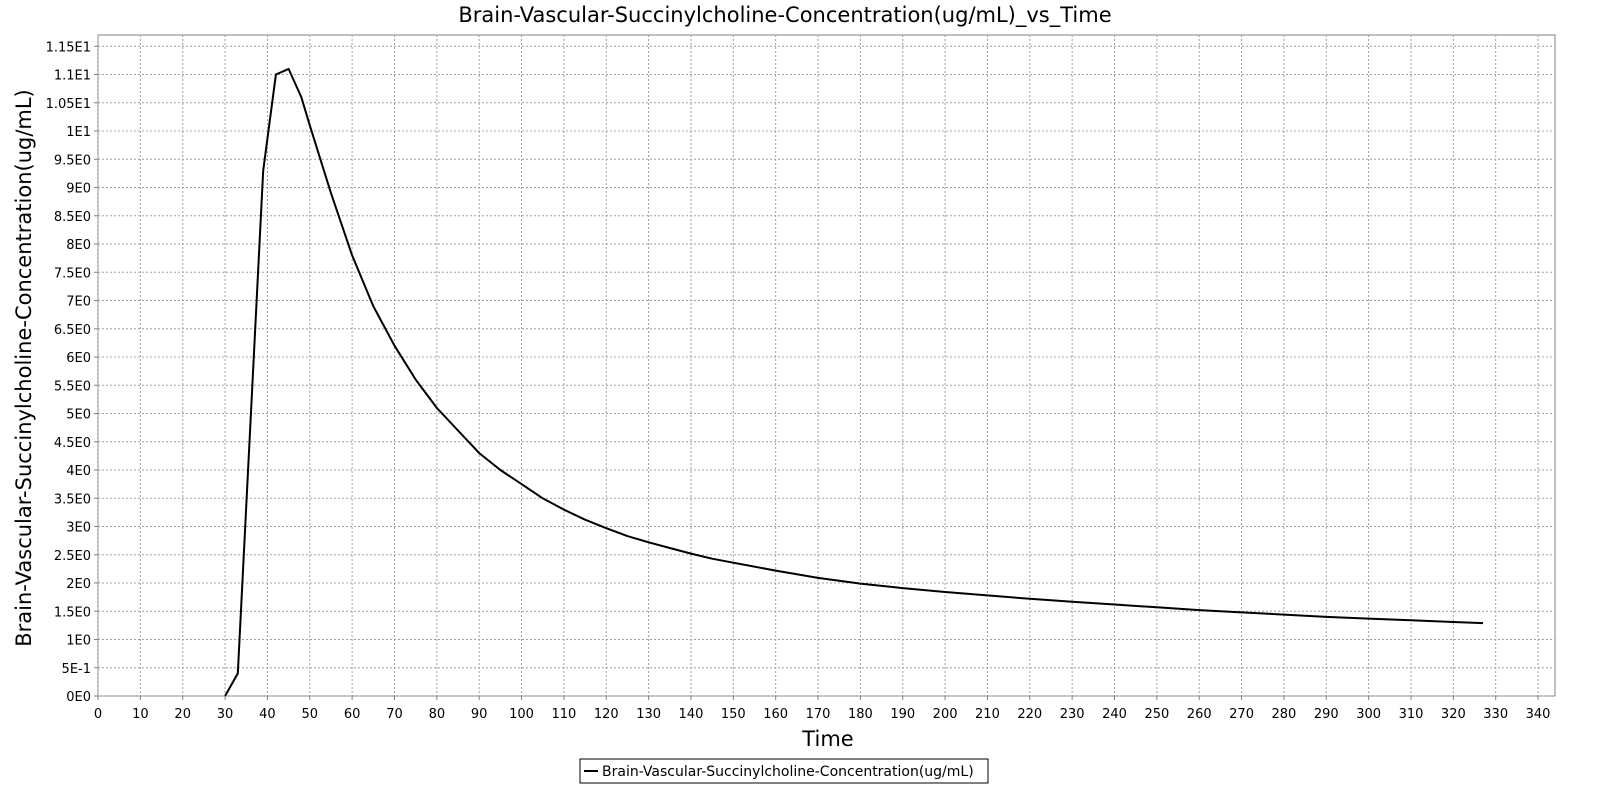 Image resolution: width=1600 pixels, height=800 pixels. I want to click on x-tick-label: 240, so click(1114, 714).